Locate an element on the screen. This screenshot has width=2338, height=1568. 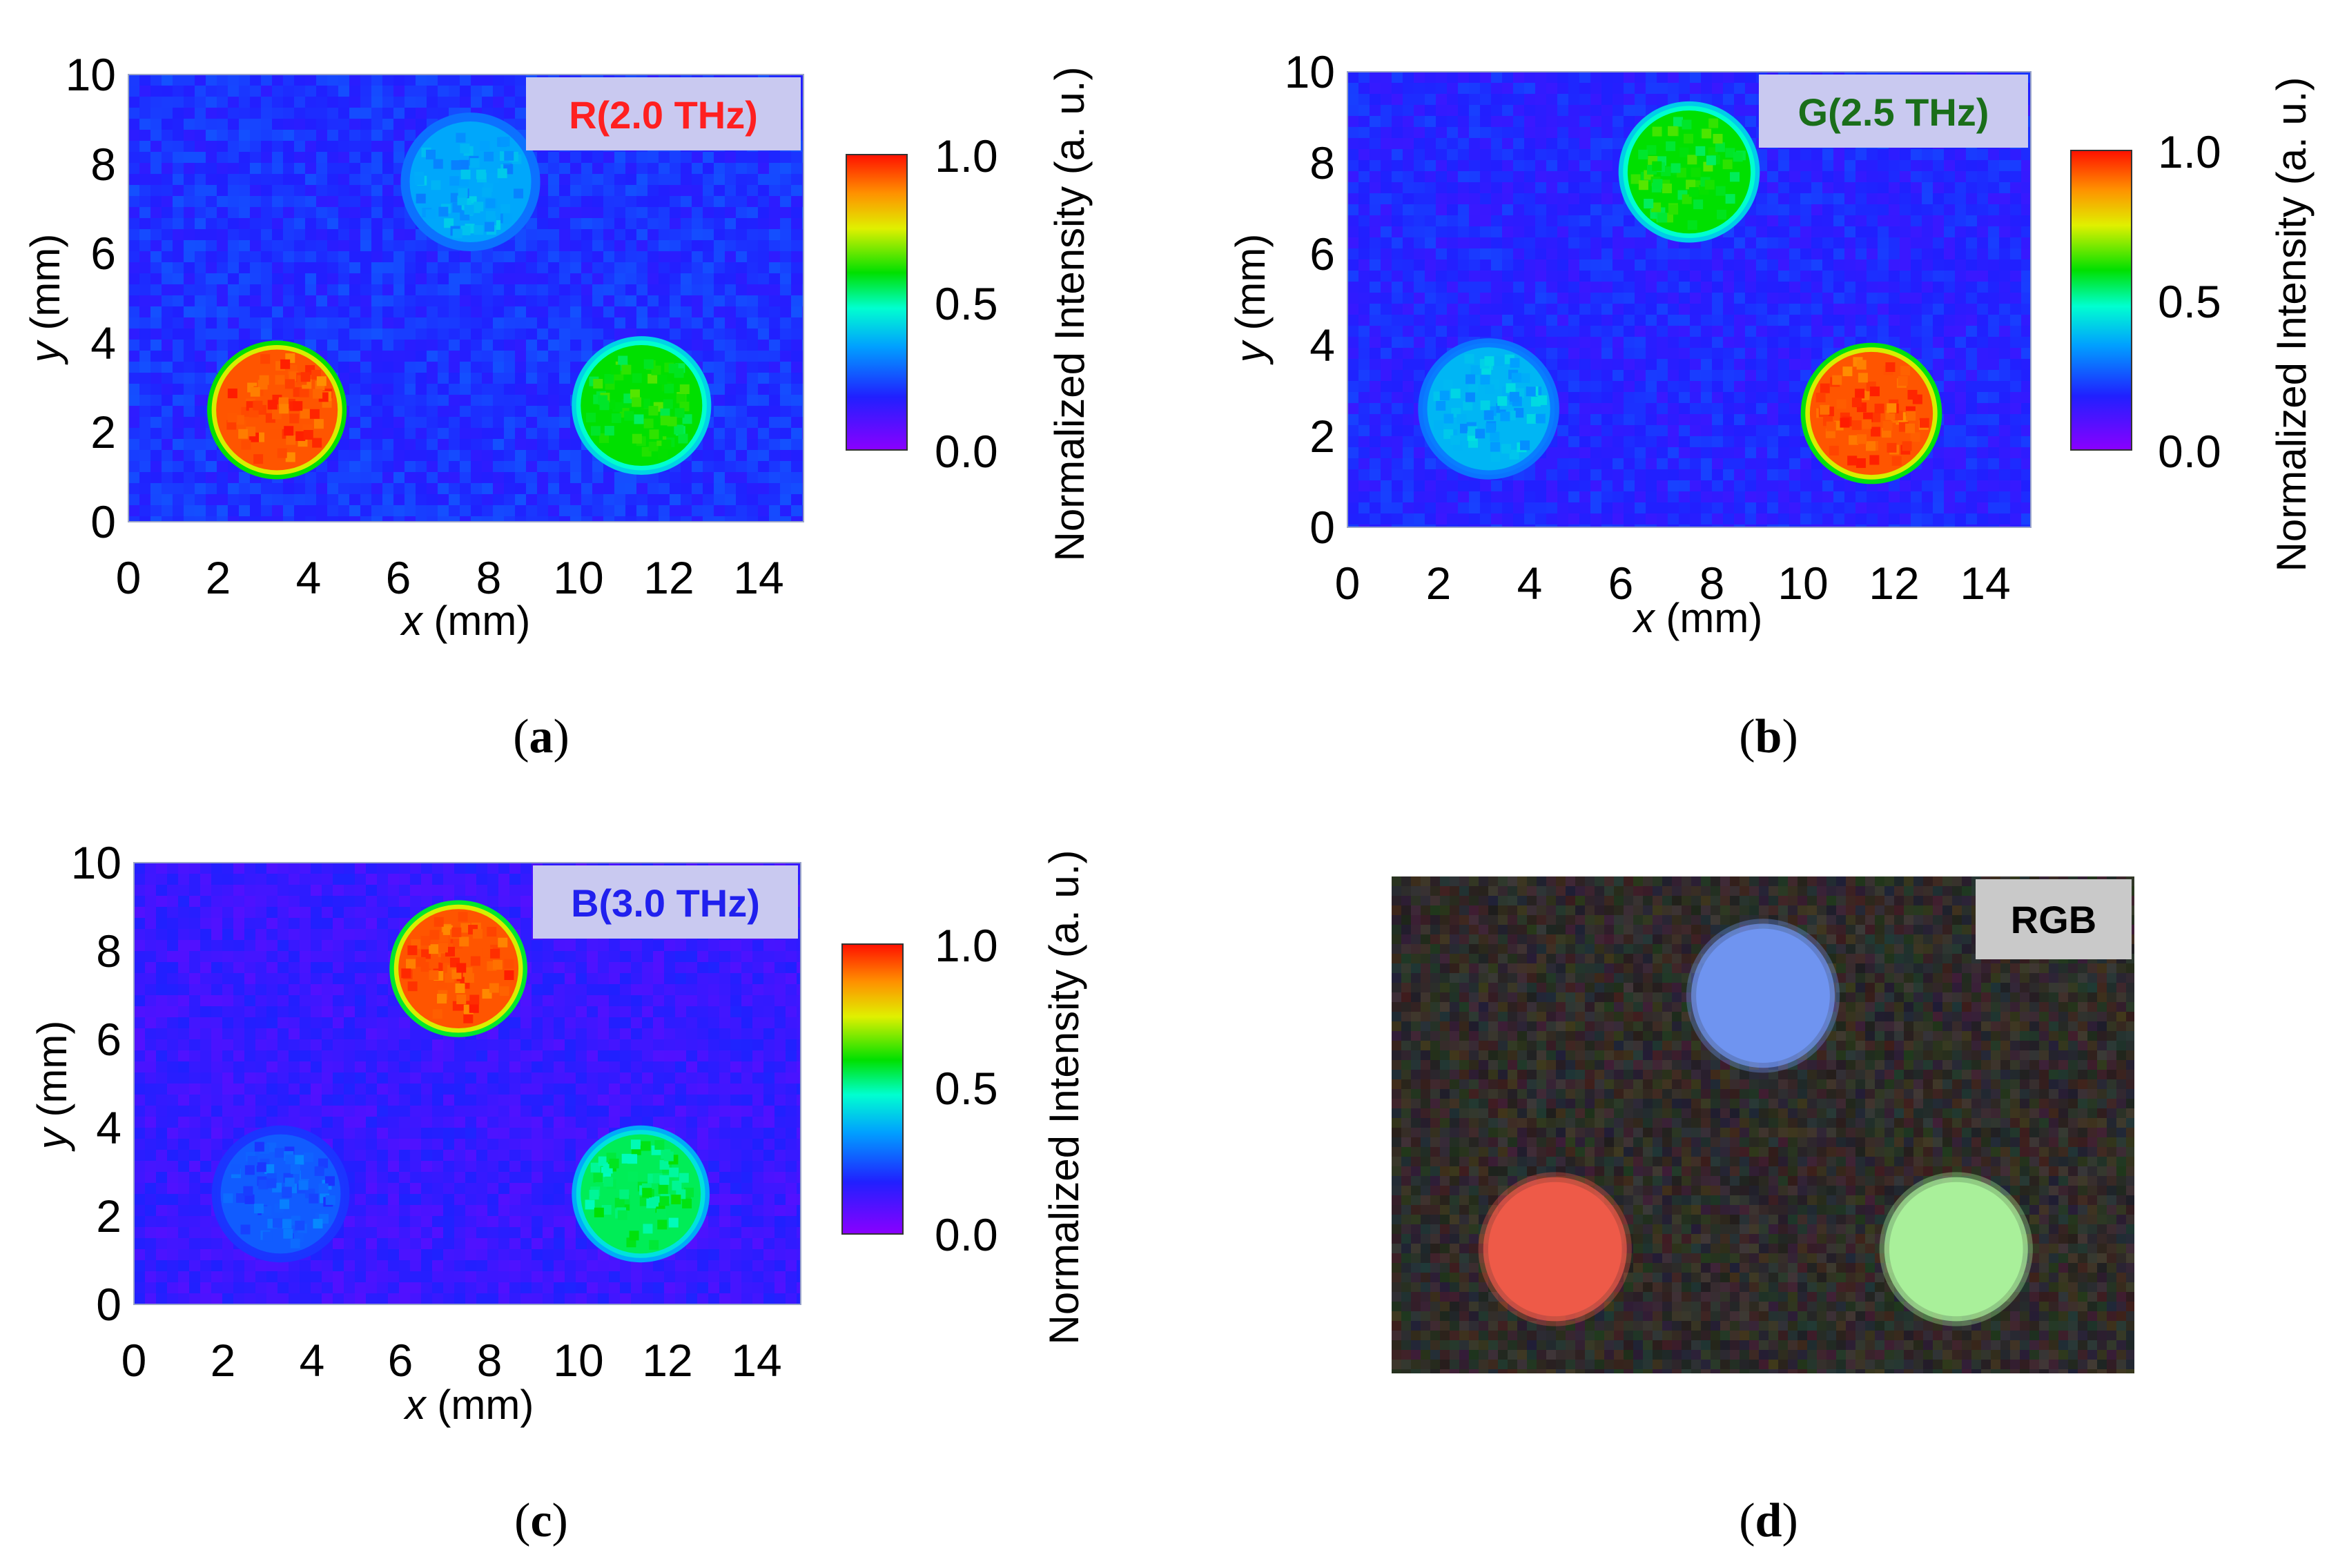
y-tick-label: 0 is located at coordinates (103, 521).